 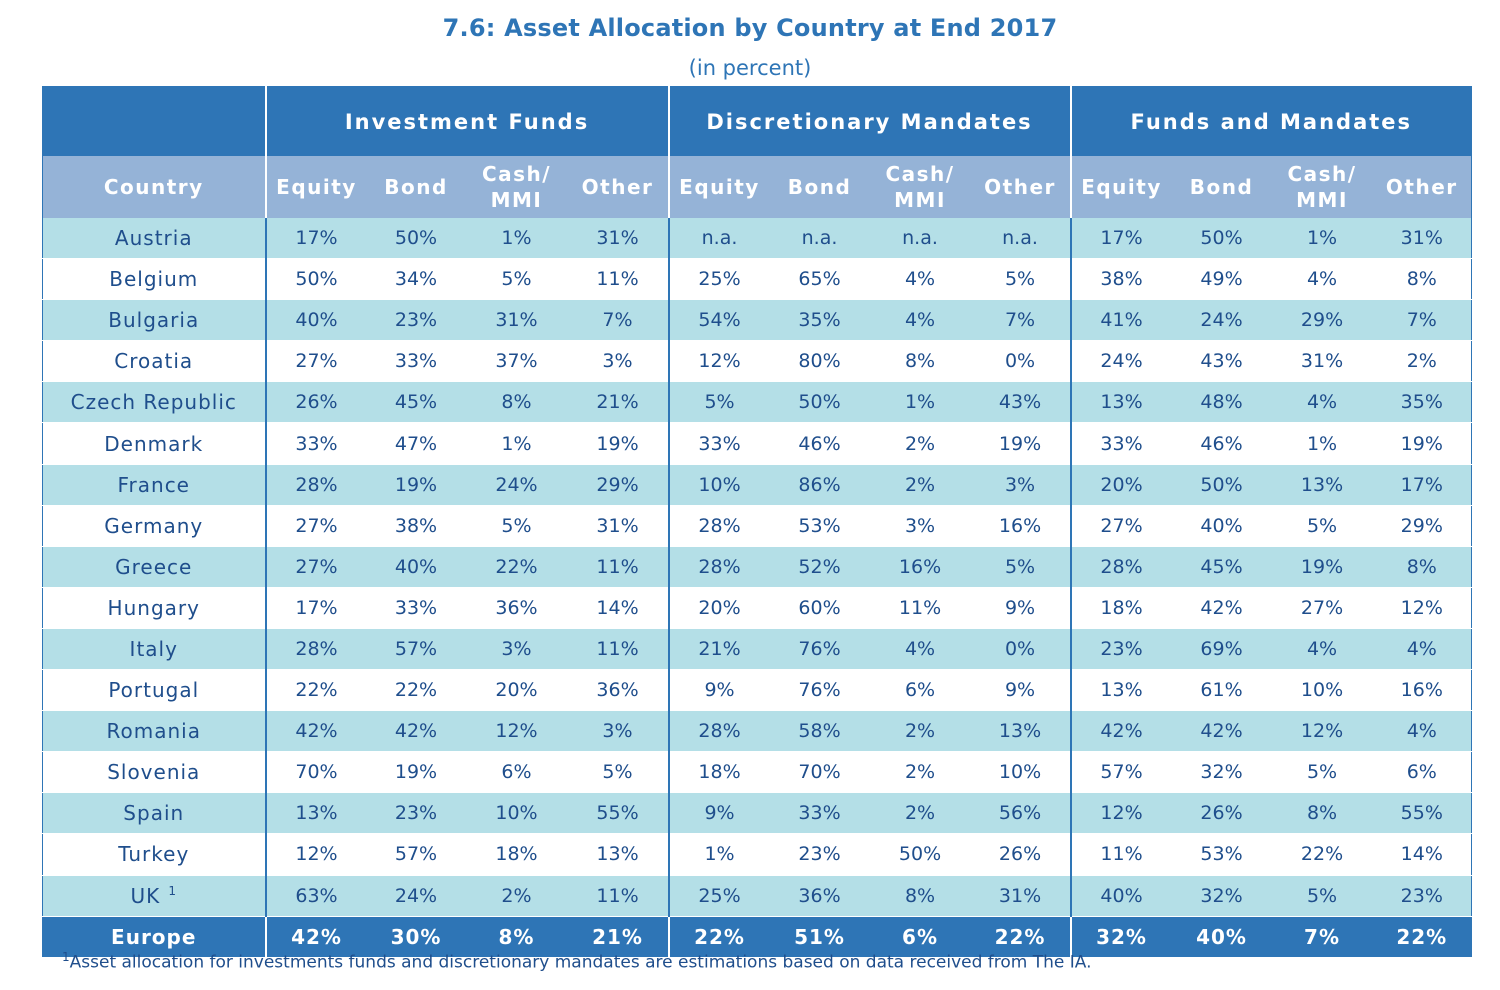 I want to click on column-header-label: Other, so click(x=1421, y=187).